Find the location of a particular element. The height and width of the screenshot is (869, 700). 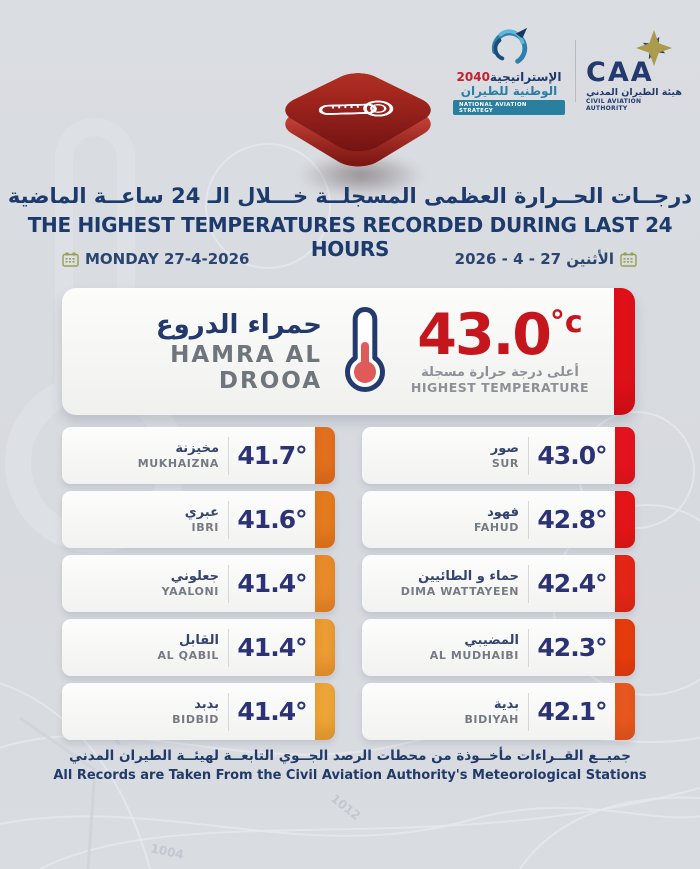

station-row: بدية BIDIYAH 42.1° is located at coordinates (498, 711).